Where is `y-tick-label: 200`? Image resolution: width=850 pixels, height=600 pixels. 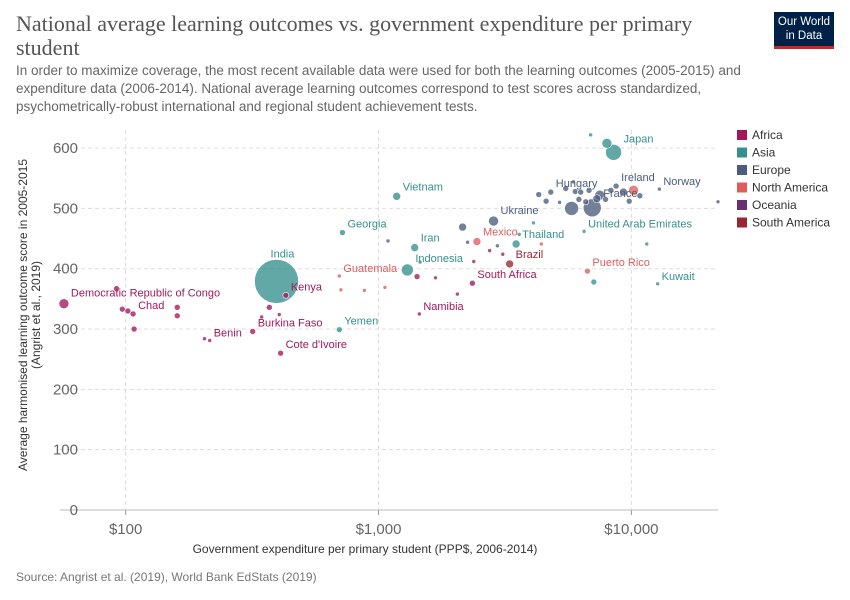
y-tick-label: 200 is located at coordinates (65, 389).